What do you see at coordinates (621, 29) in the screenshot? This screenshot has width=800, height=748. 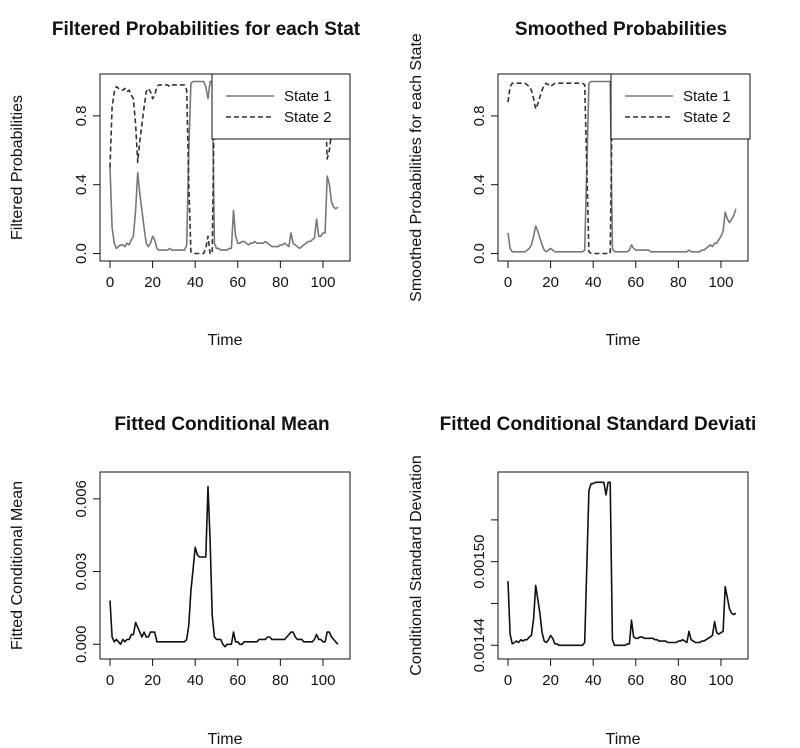 I see `chart-title: Smoothed Probabilities` at bounding box center [621, 29].